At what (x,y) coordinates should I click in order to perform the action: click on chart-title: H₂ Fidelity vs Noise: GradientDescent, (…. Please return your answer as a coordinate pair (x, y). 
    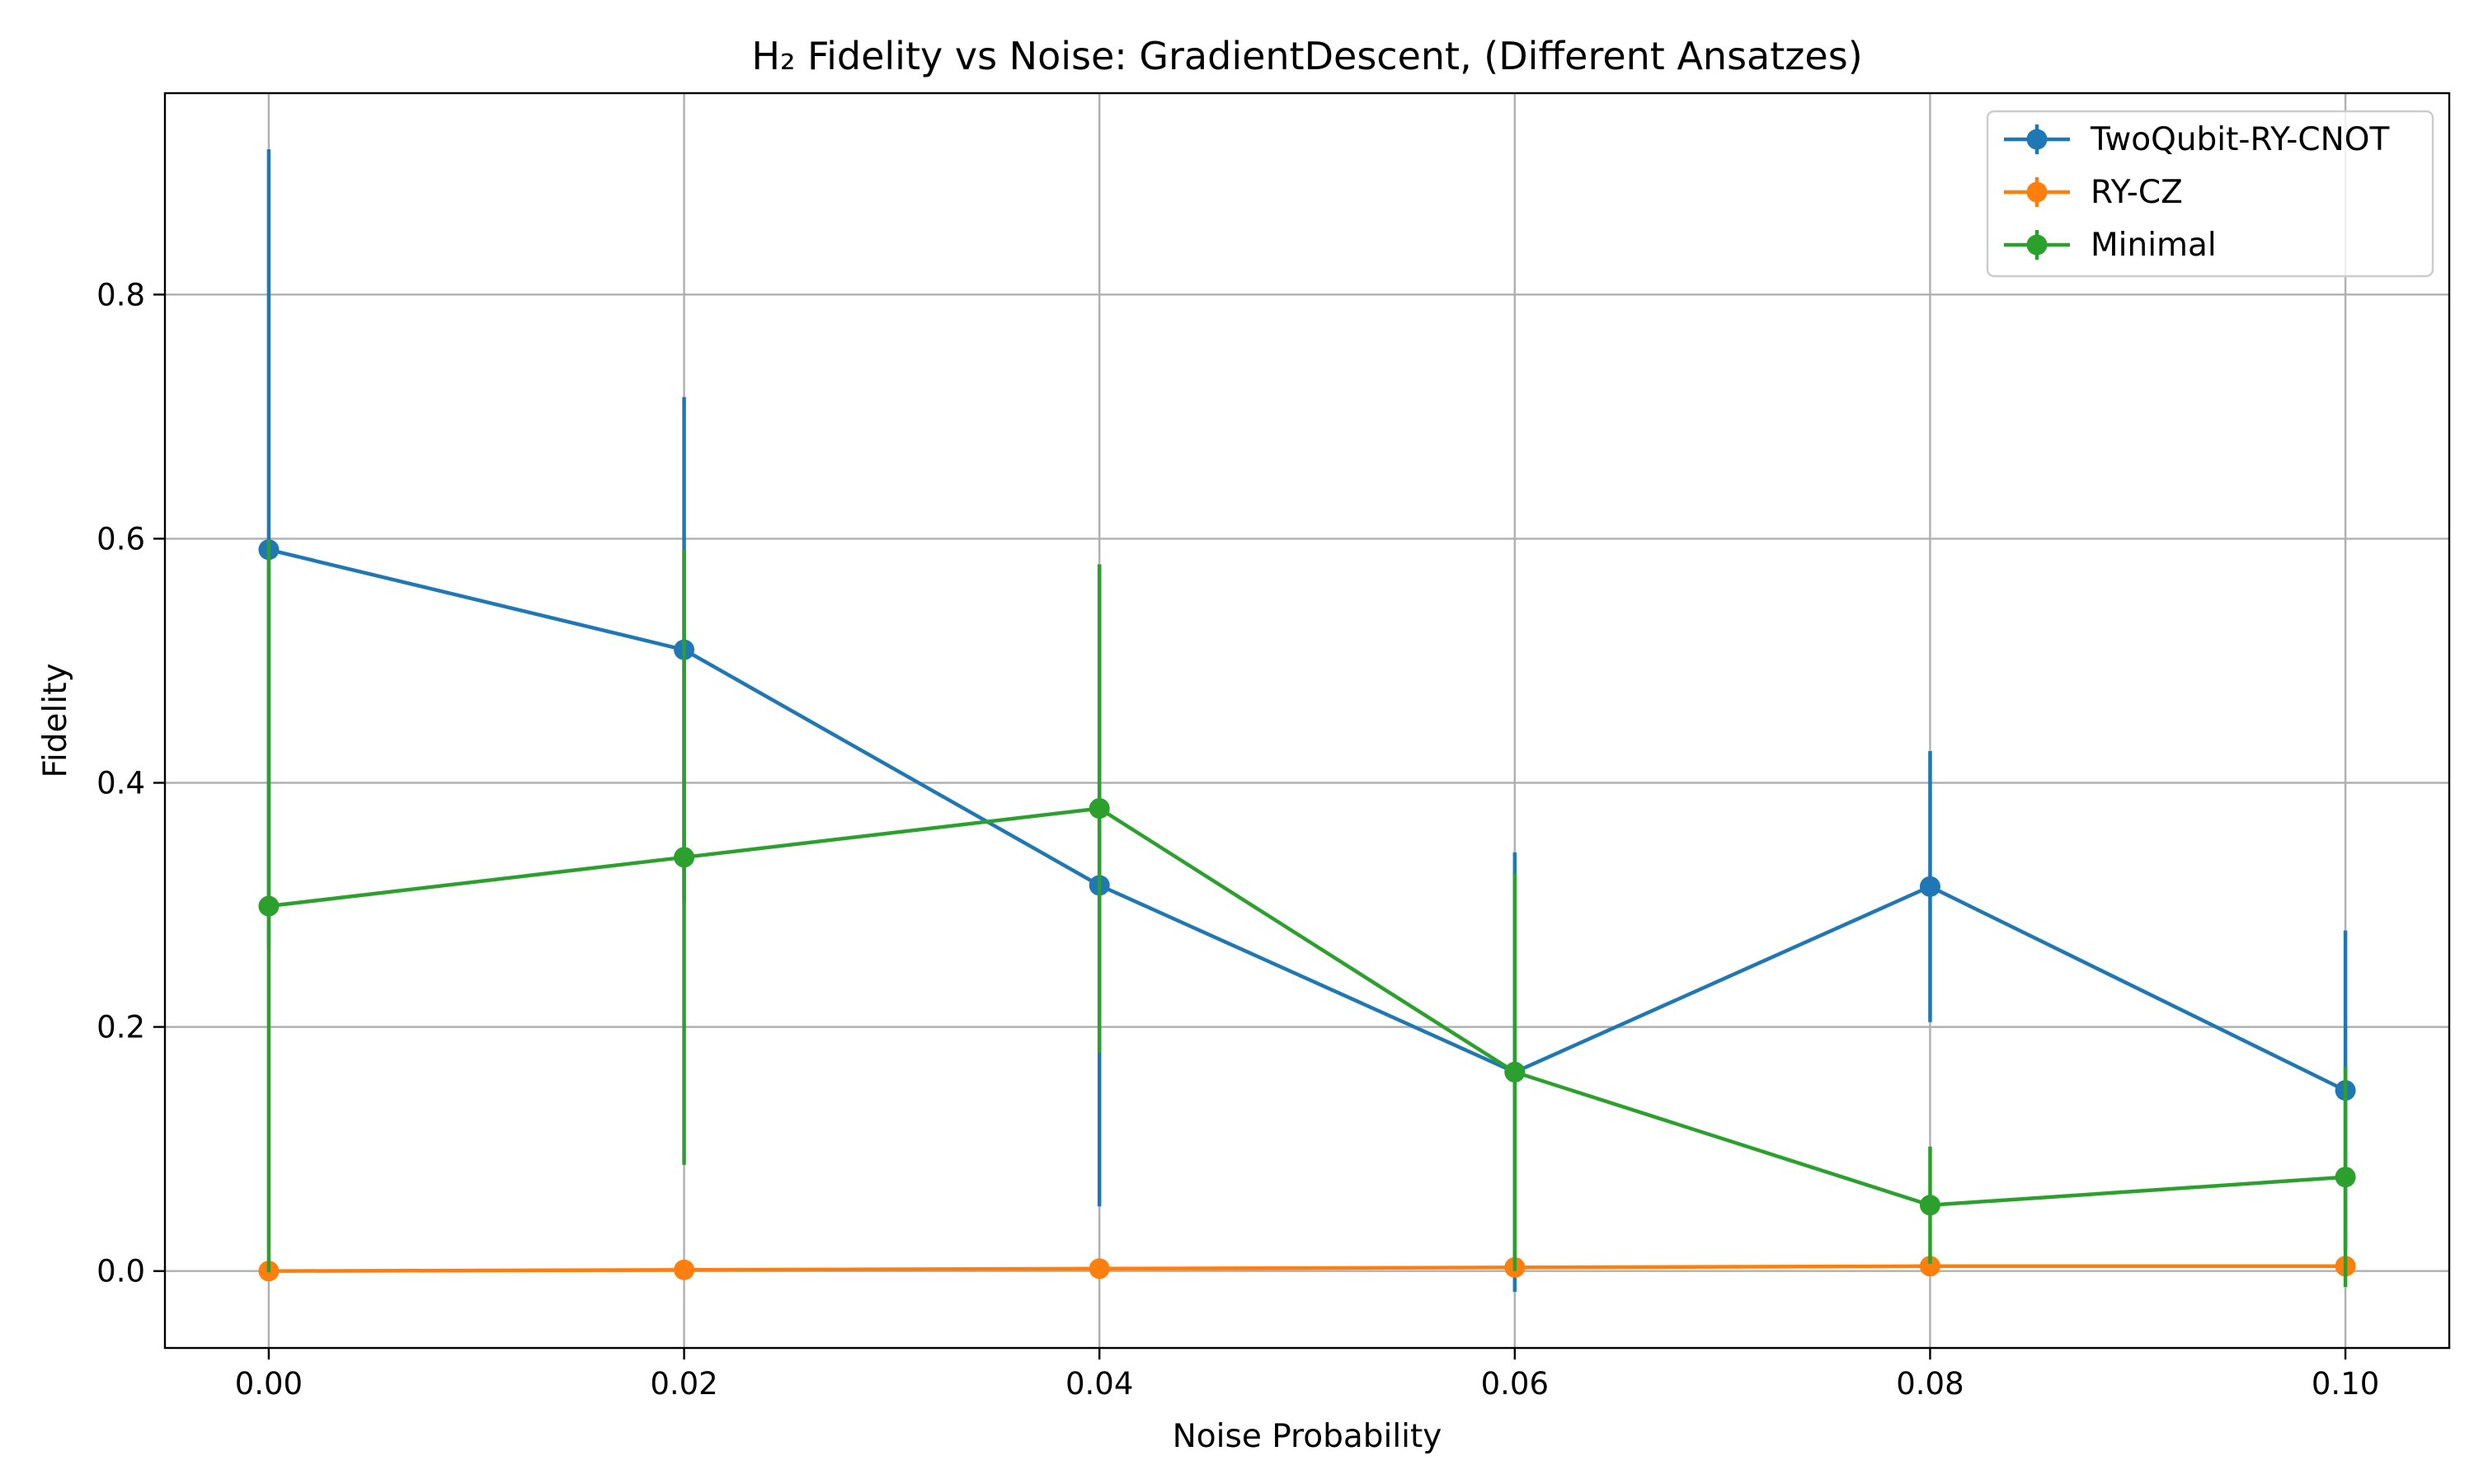
    Looking at the image, I should click on (1306, 56).